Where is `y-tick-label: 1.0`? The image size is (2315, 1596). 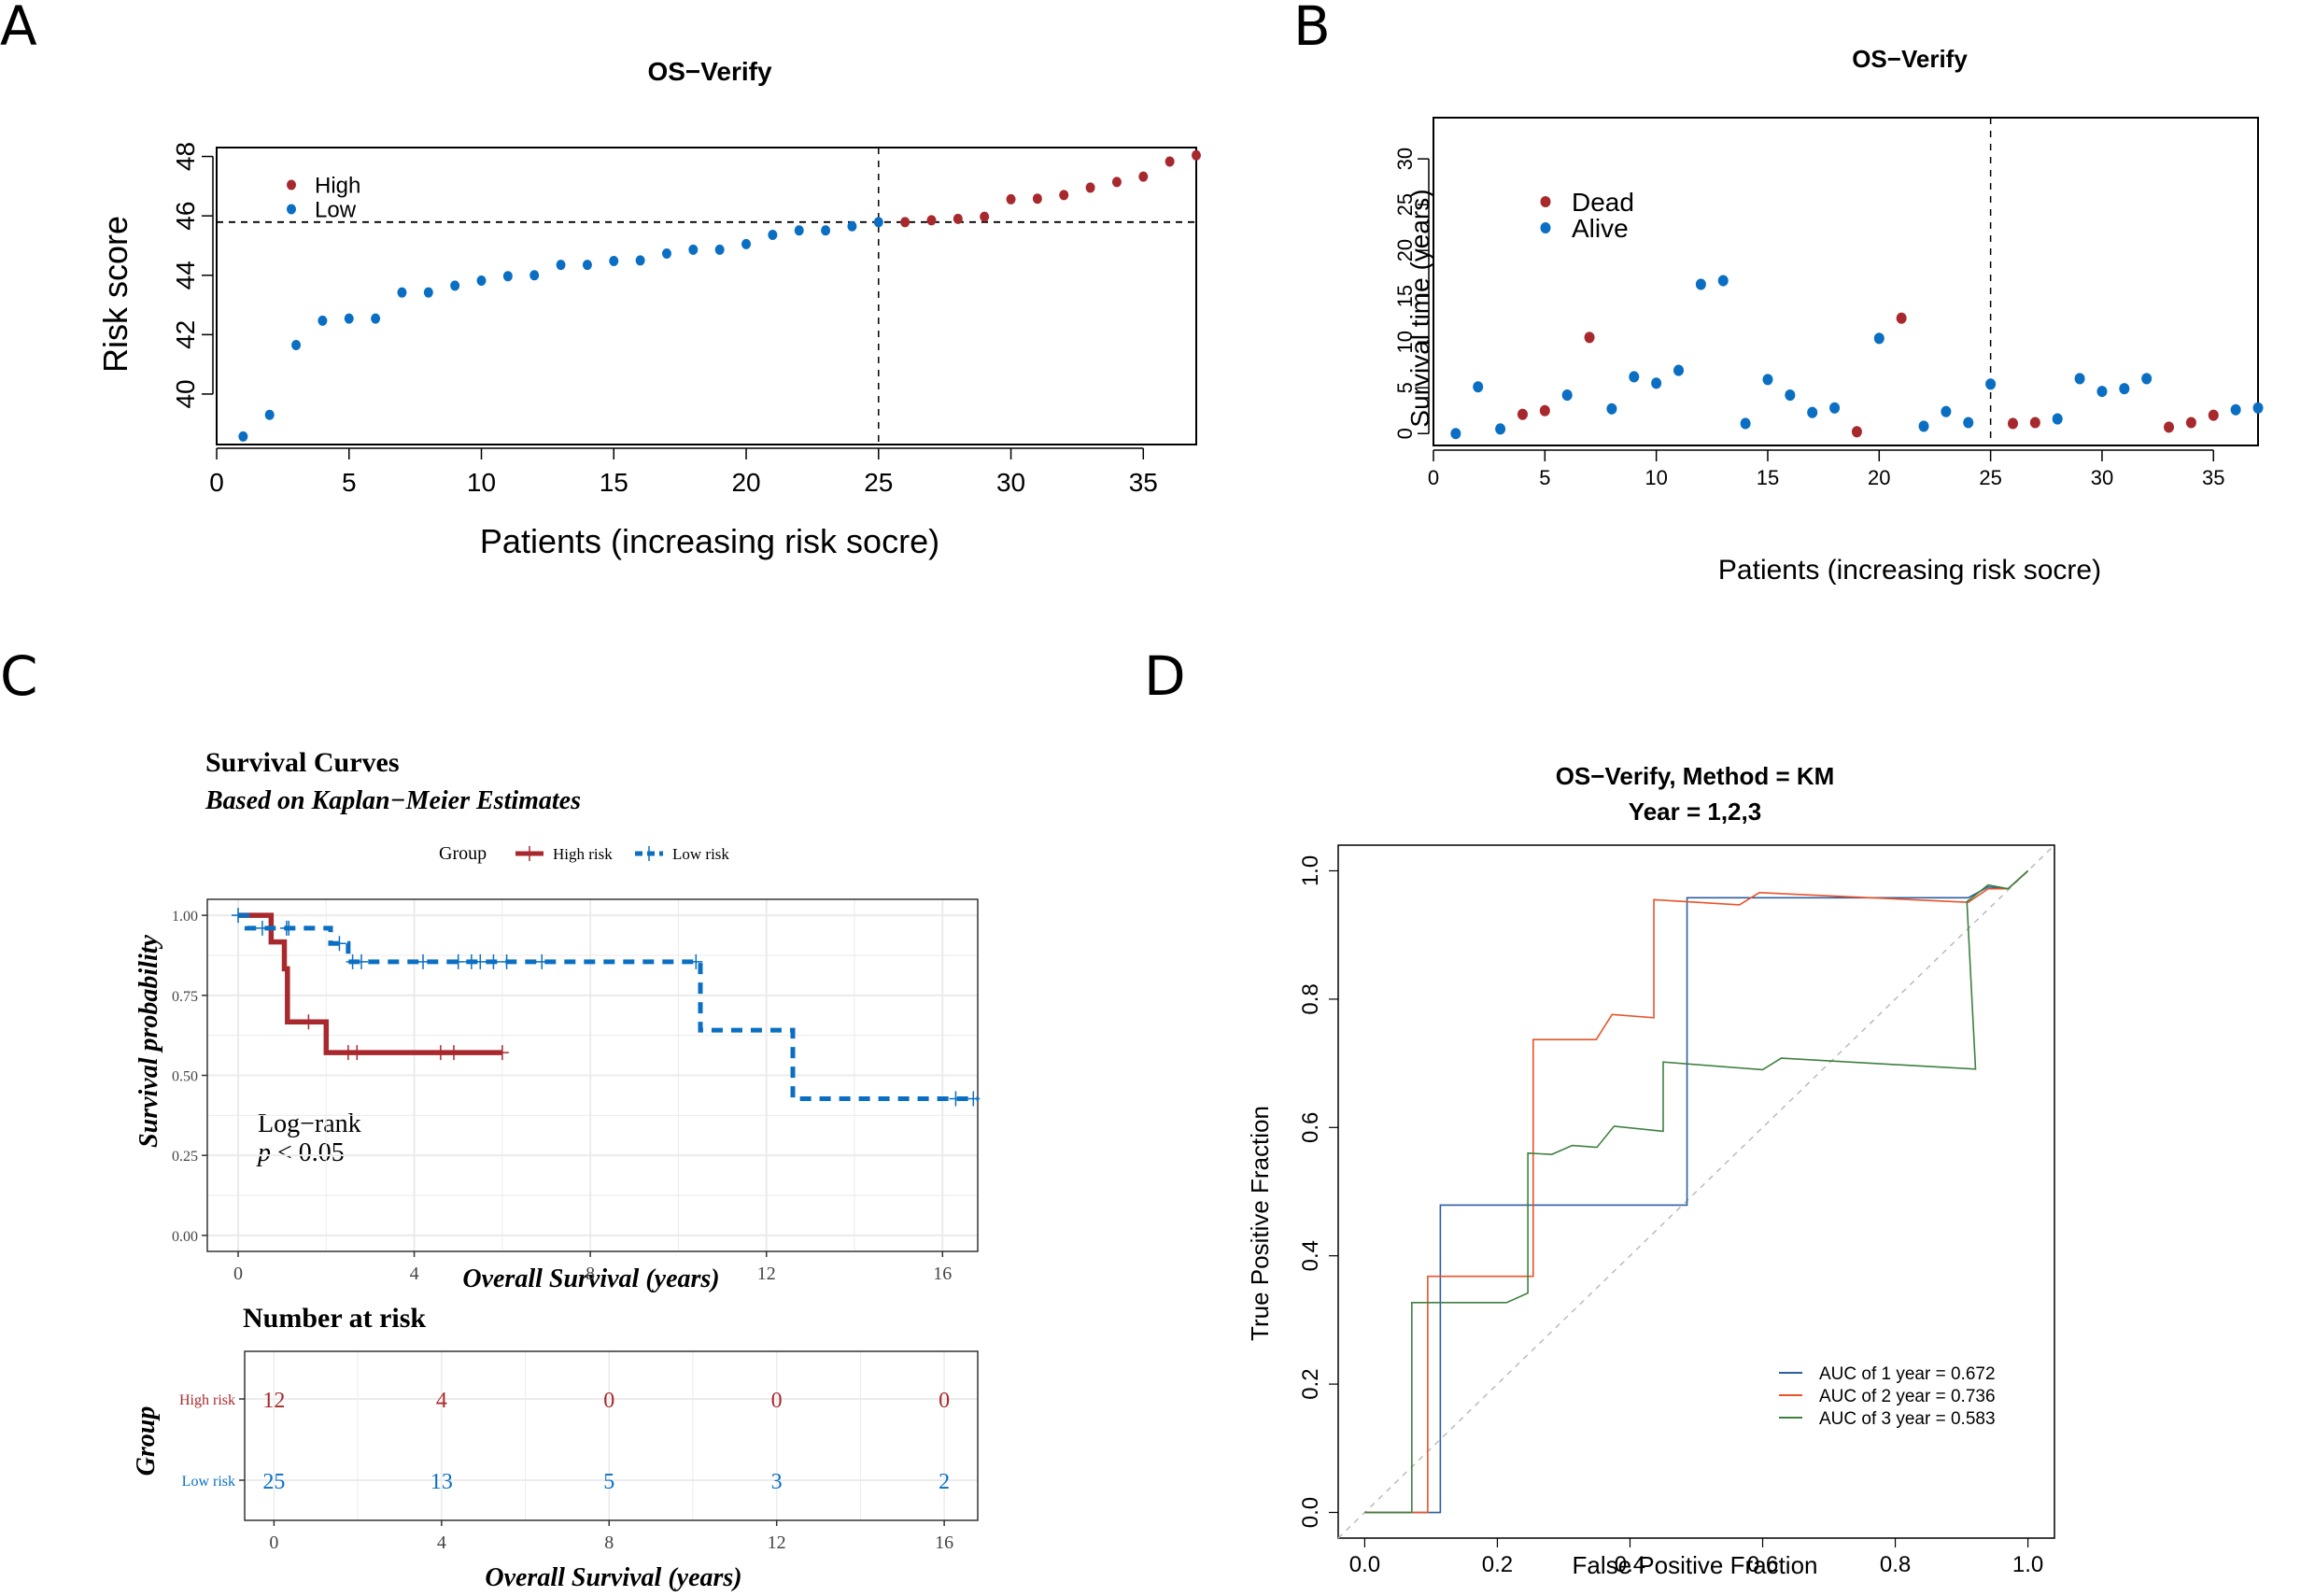 y-tick-label: 1.0 is located at coordinates (1310, 870).